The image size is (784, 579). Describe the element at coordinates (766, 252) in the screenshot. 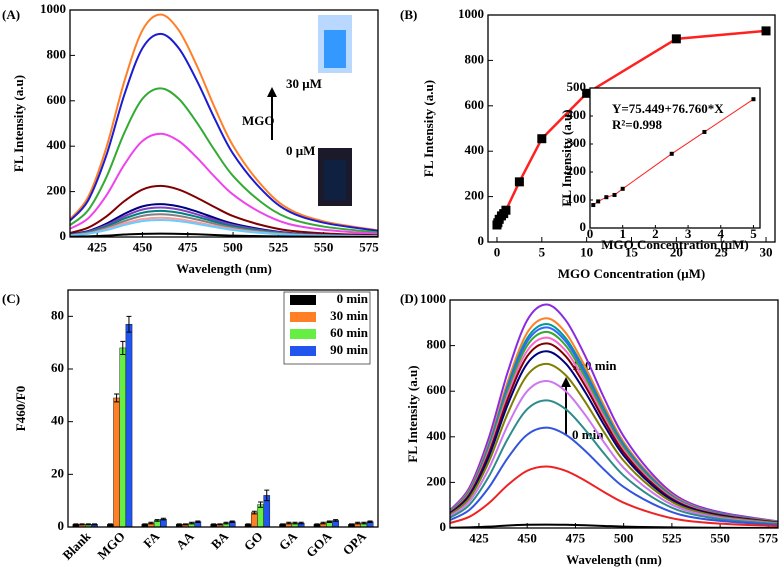

I see `x-tick-label: 30` at that location.